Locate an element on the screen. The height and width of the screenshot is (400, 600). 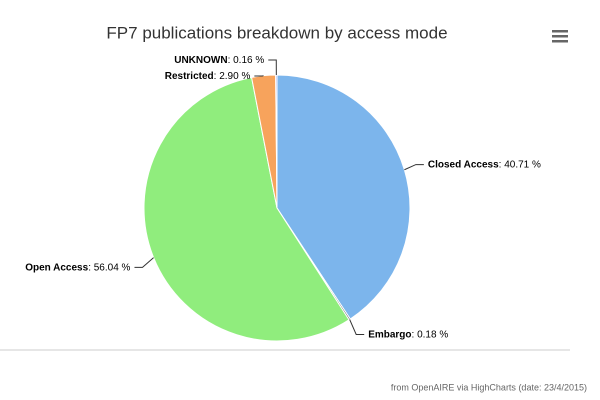
label-name: Restricted is located at coordinates (189, 76).